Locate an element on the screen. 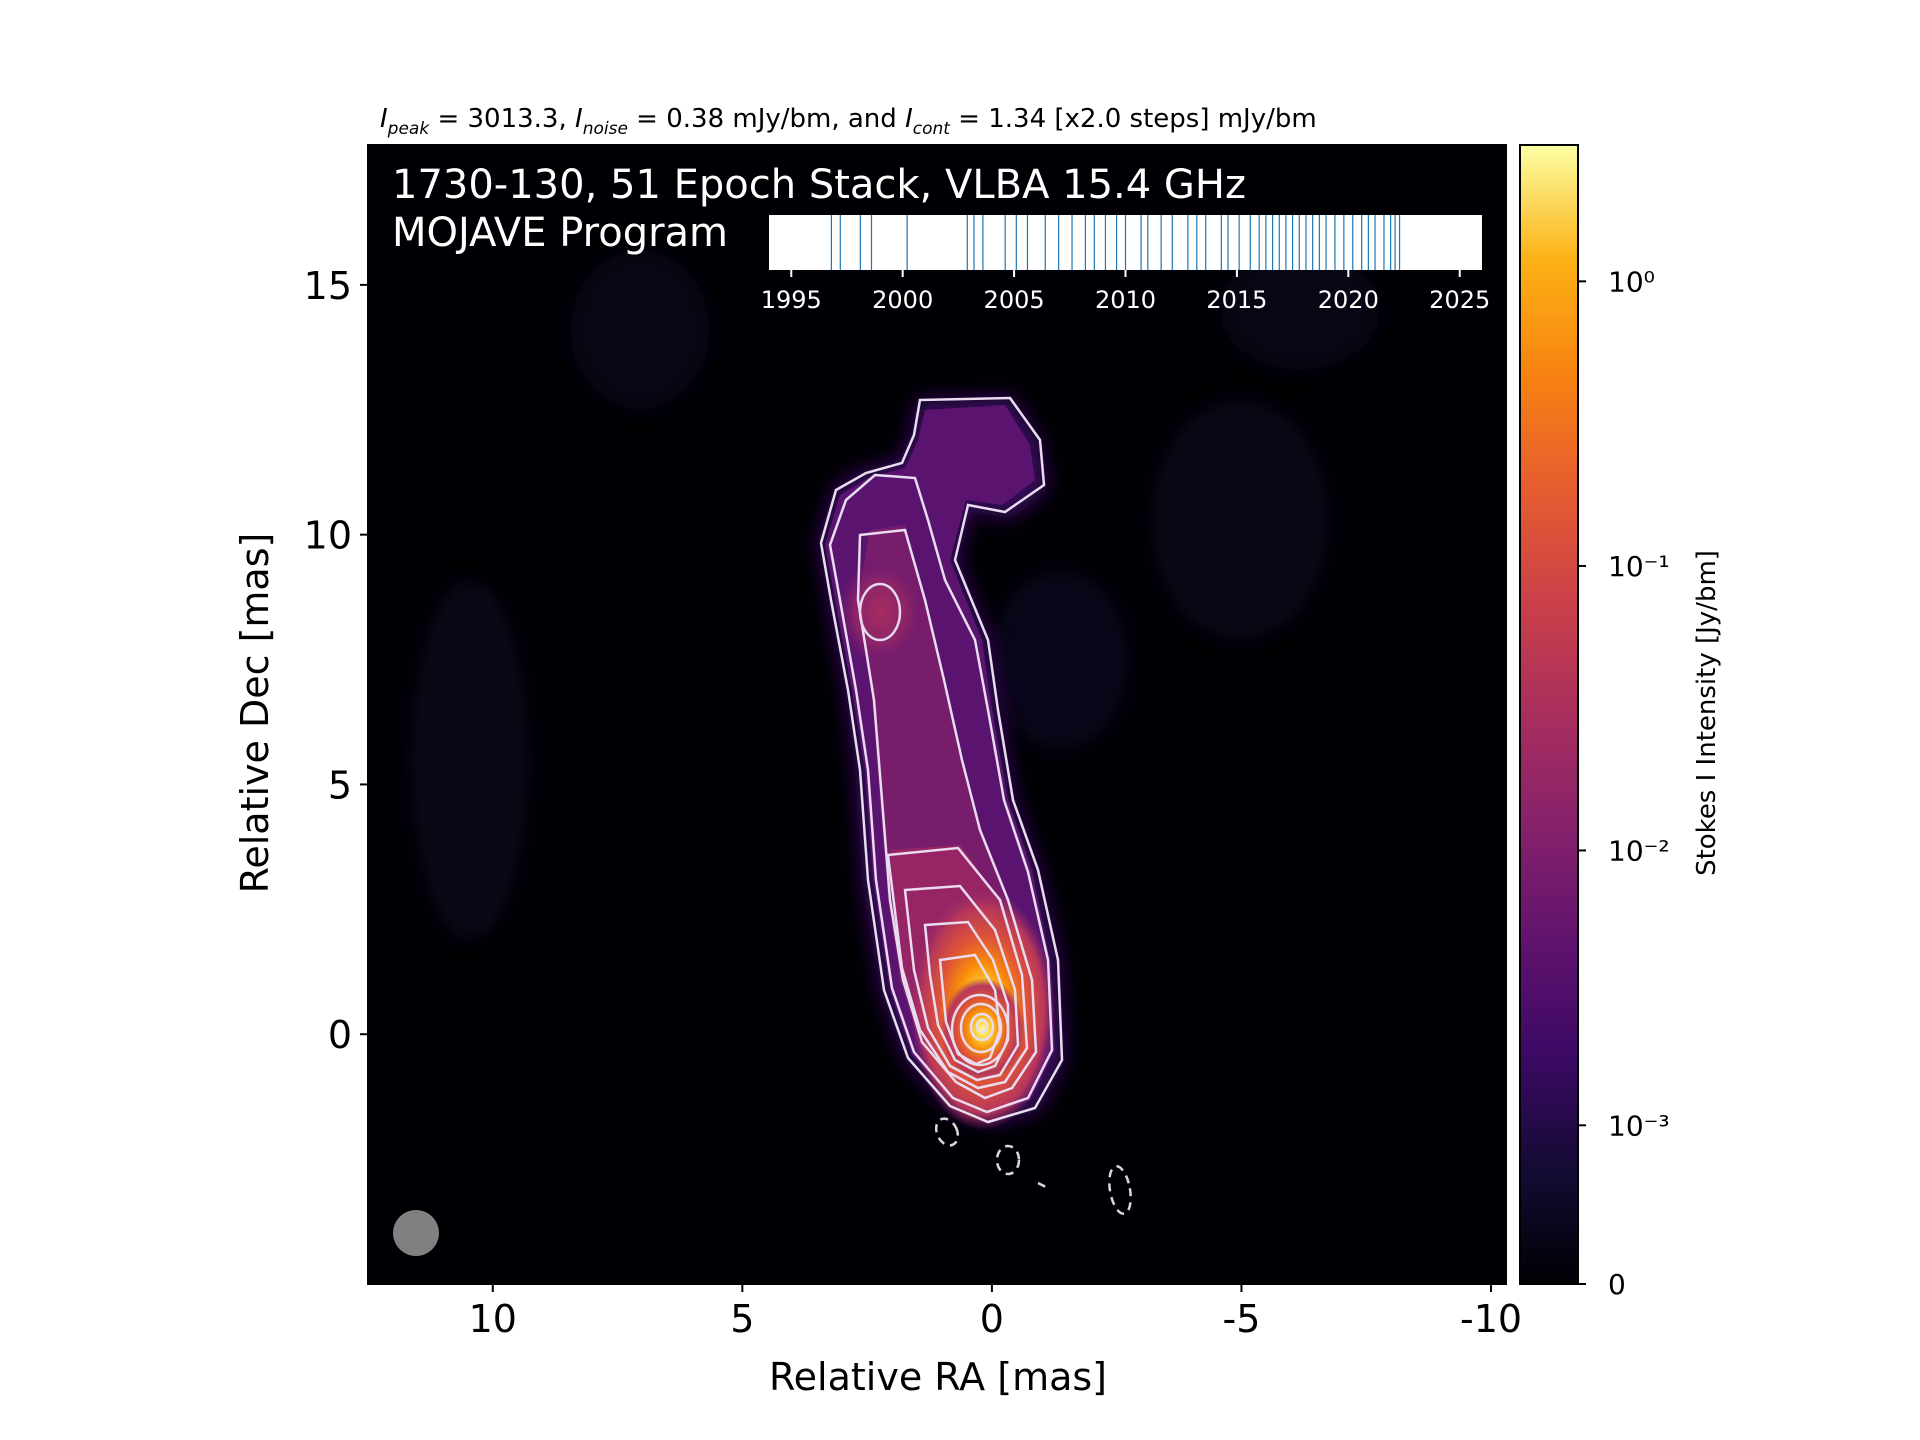 This screenshot has width=1920, height=1440. timeline-epoch-lines is located at coordinates (1115, 242).